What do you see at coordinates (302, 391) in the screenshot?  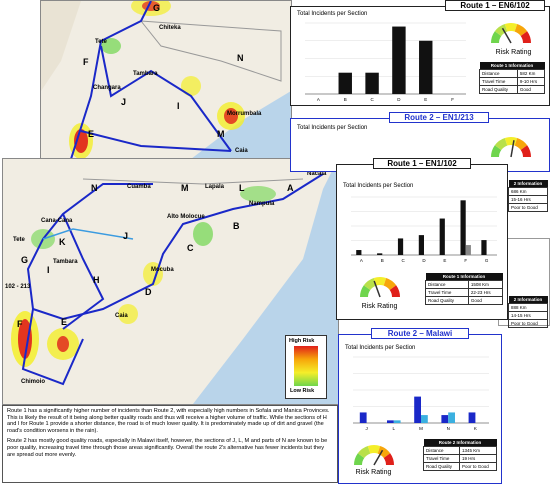 I see `legend-low-label: Low Risk` at bounding box center [302, 391].